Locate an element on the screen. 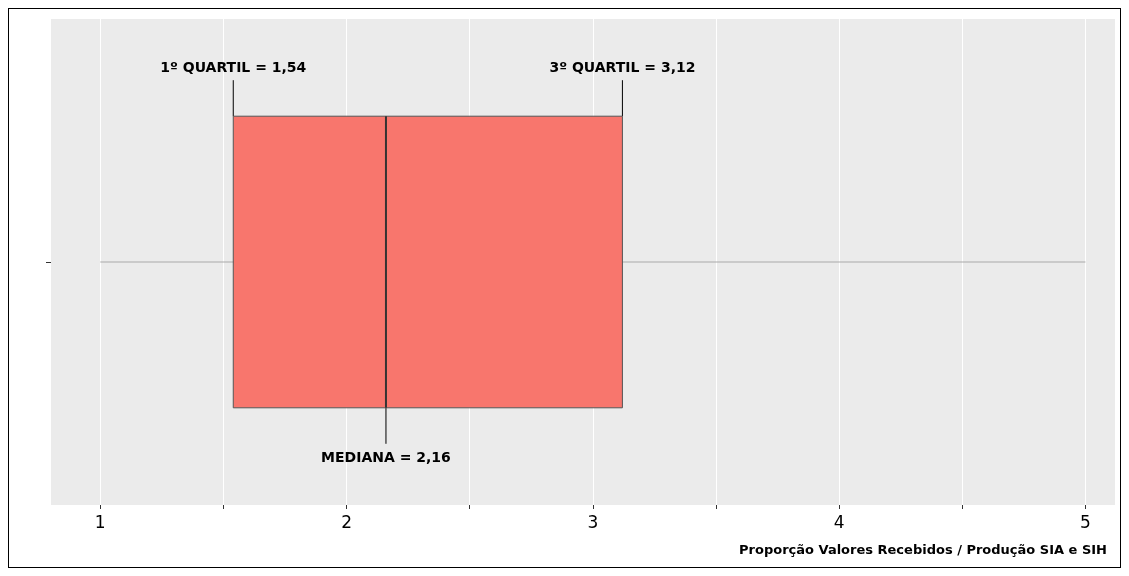 Image resolution: width=1129 pixels, height=576 pixels. x-tick-label: 1 is located at coordinates (100, 521).